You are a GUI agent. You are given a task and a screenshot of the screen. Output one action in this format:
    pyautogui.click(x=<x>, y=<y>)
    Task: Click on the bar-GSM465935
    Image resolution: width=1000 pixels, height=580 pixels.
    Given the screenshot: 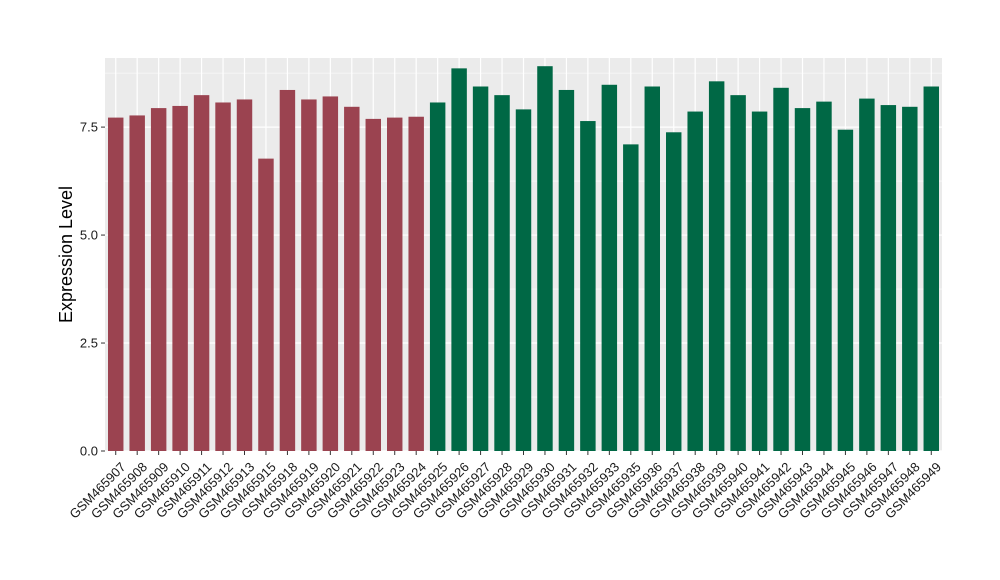 What is the action you would take?
    pyautogui.click(x=631, y=297)
    